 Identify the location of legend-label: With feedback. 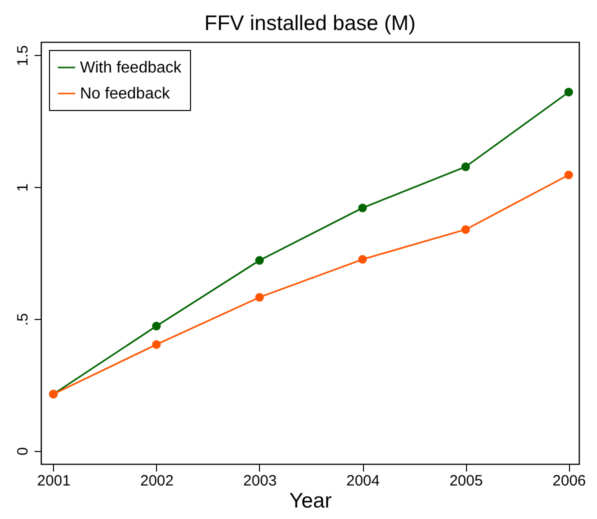
(131, 68).